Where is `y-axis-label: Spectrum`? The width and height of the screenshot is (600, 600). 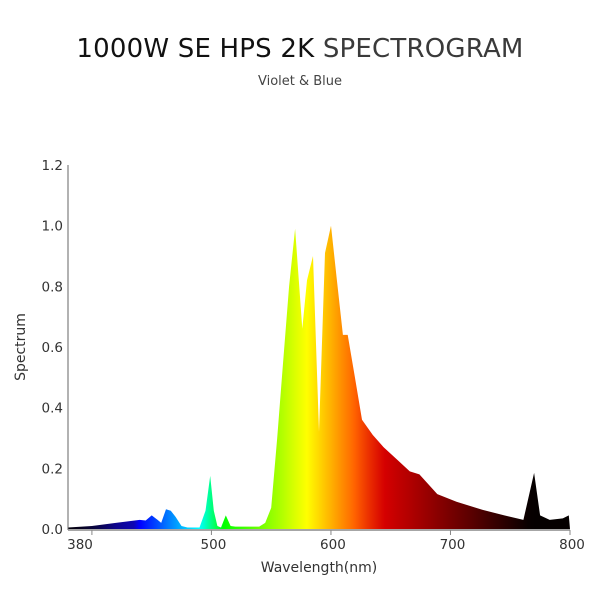 y-axis-label: Spectrum is located at coordinates (21, 347).